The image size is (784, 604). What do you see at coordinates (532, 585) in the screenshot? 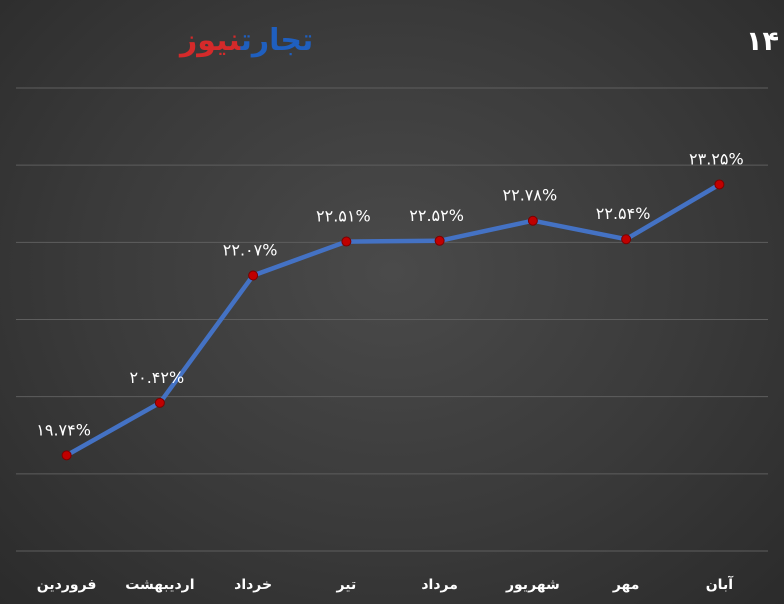
I see `x-tick-label: شهریور` at bounding box center [532, 585].